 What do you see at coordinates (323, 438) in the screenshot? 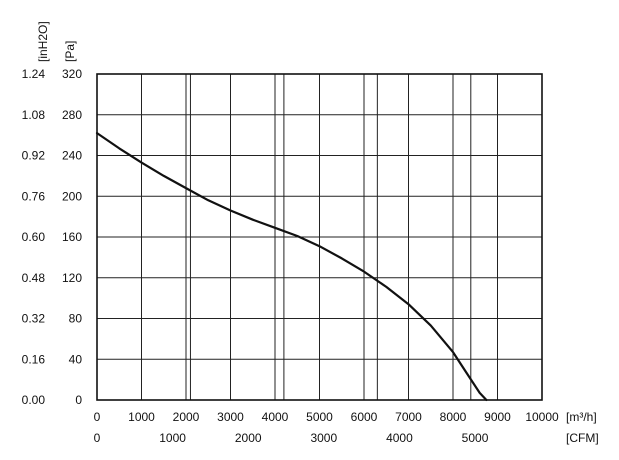
I see `x-axis-cfm-tick-label: 3000` at bounding box center [323, 438].